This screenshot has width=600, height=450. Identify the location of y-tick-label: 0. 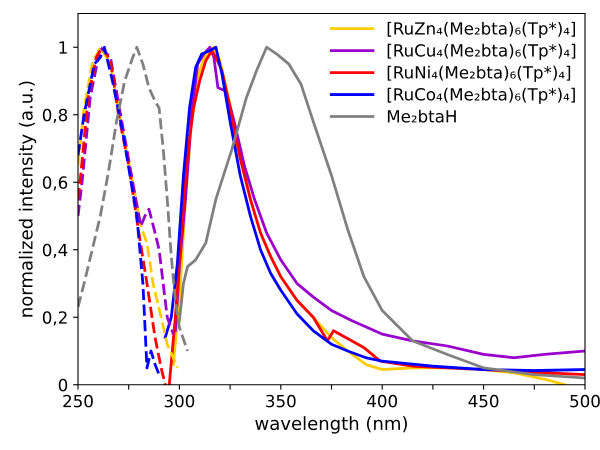
(63, 385).